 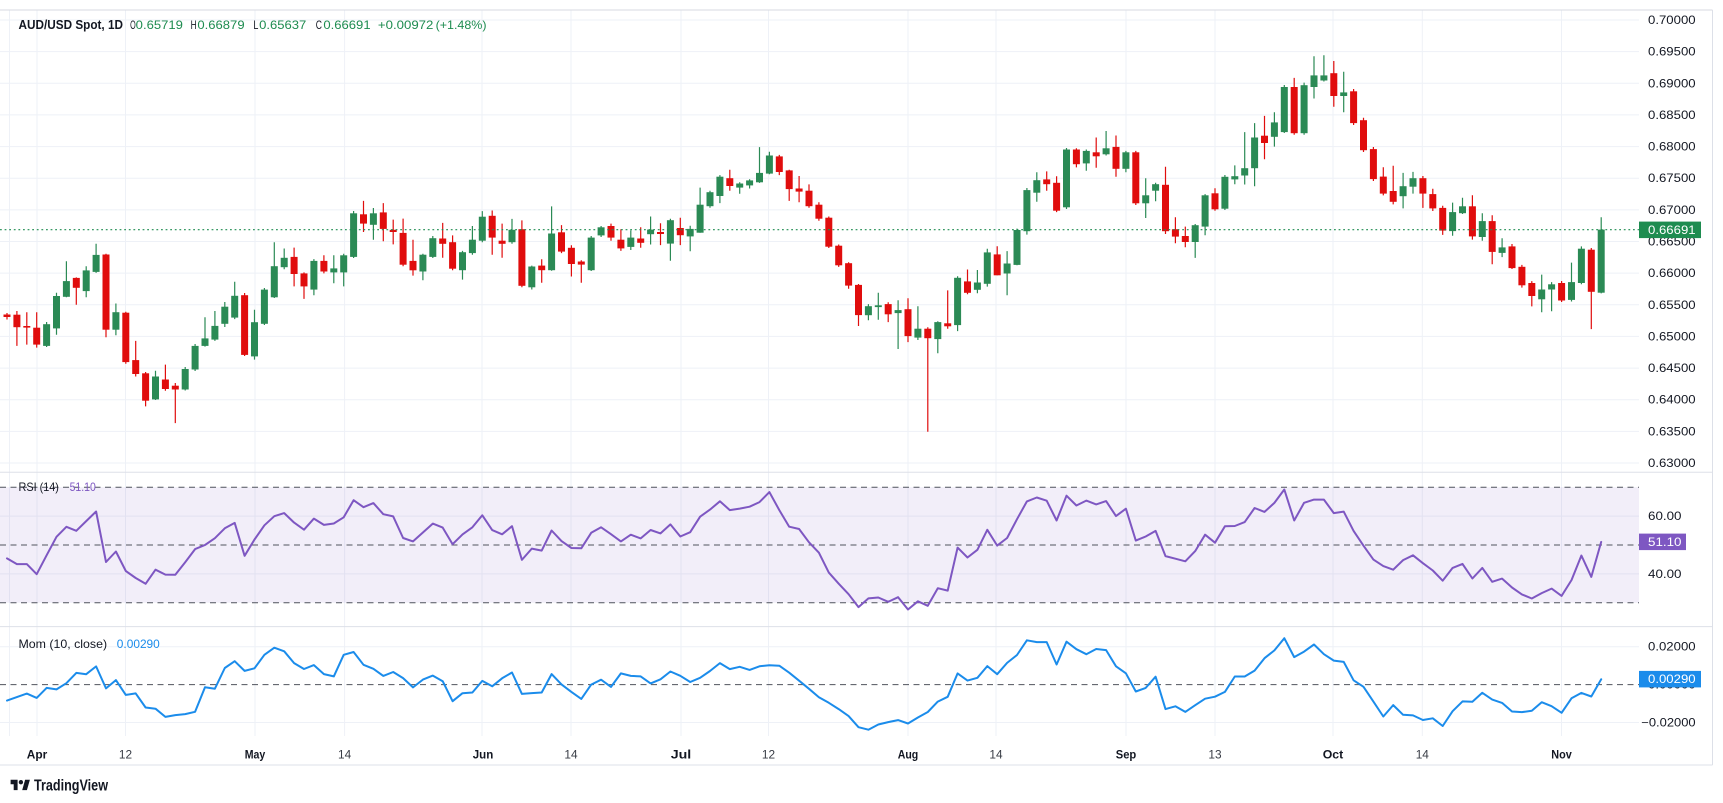 What do you see at coordinates (908, 755) in the screenshot?
I see `svg-text: Aug` at bounding box center [908, 755].